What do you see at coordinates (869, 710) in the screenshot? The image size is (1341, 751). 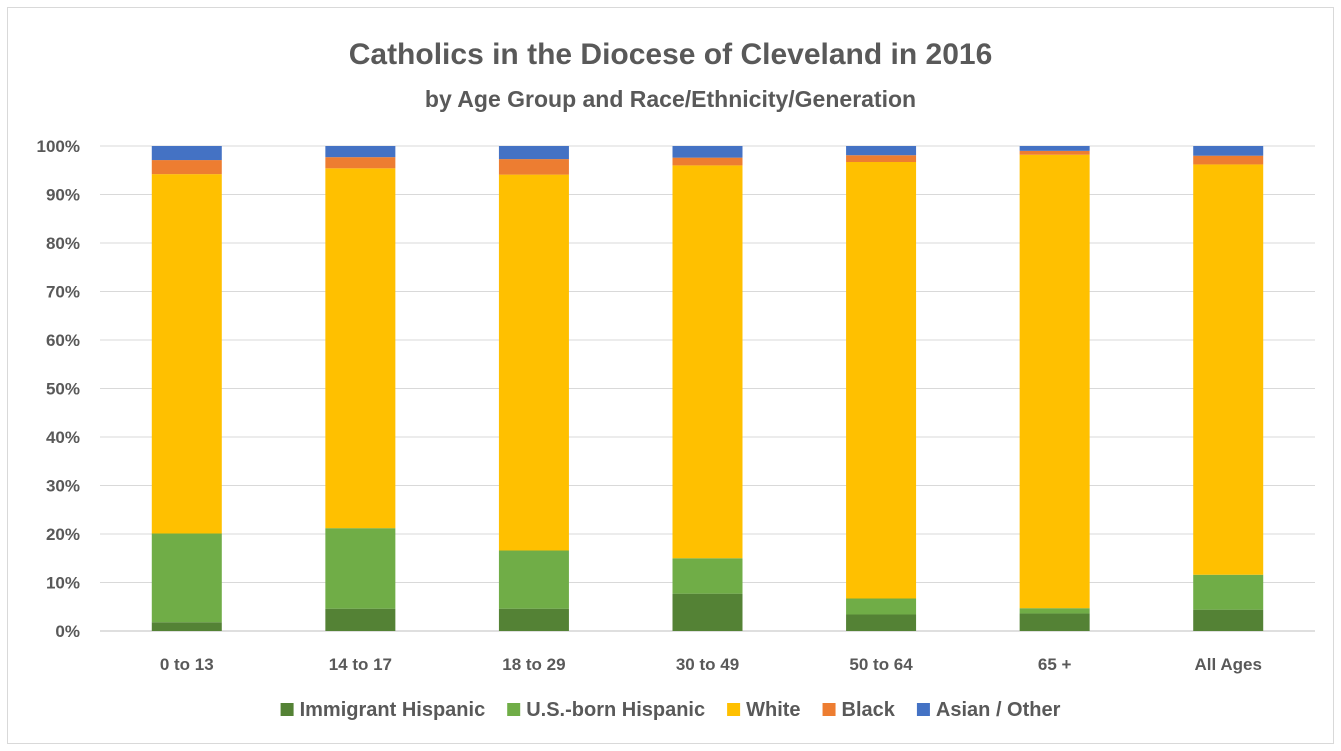 I see `legend-label: Black` at bounding box center [869, 710].